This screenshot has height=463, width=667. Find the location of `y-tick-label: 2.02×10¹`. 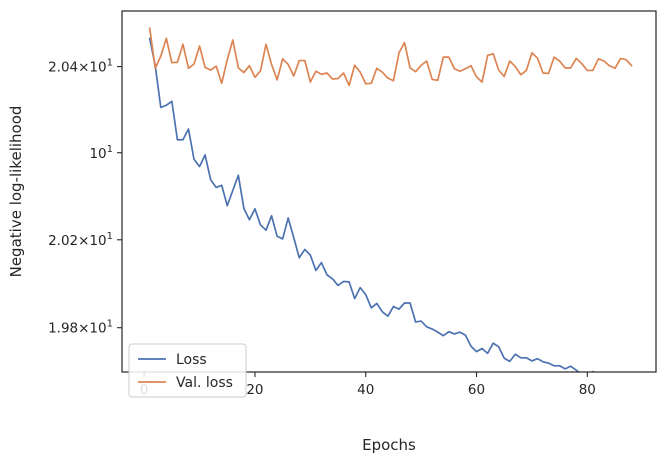

y-tick-label: 2.02×10¹ is located at coordinates (80, 240).